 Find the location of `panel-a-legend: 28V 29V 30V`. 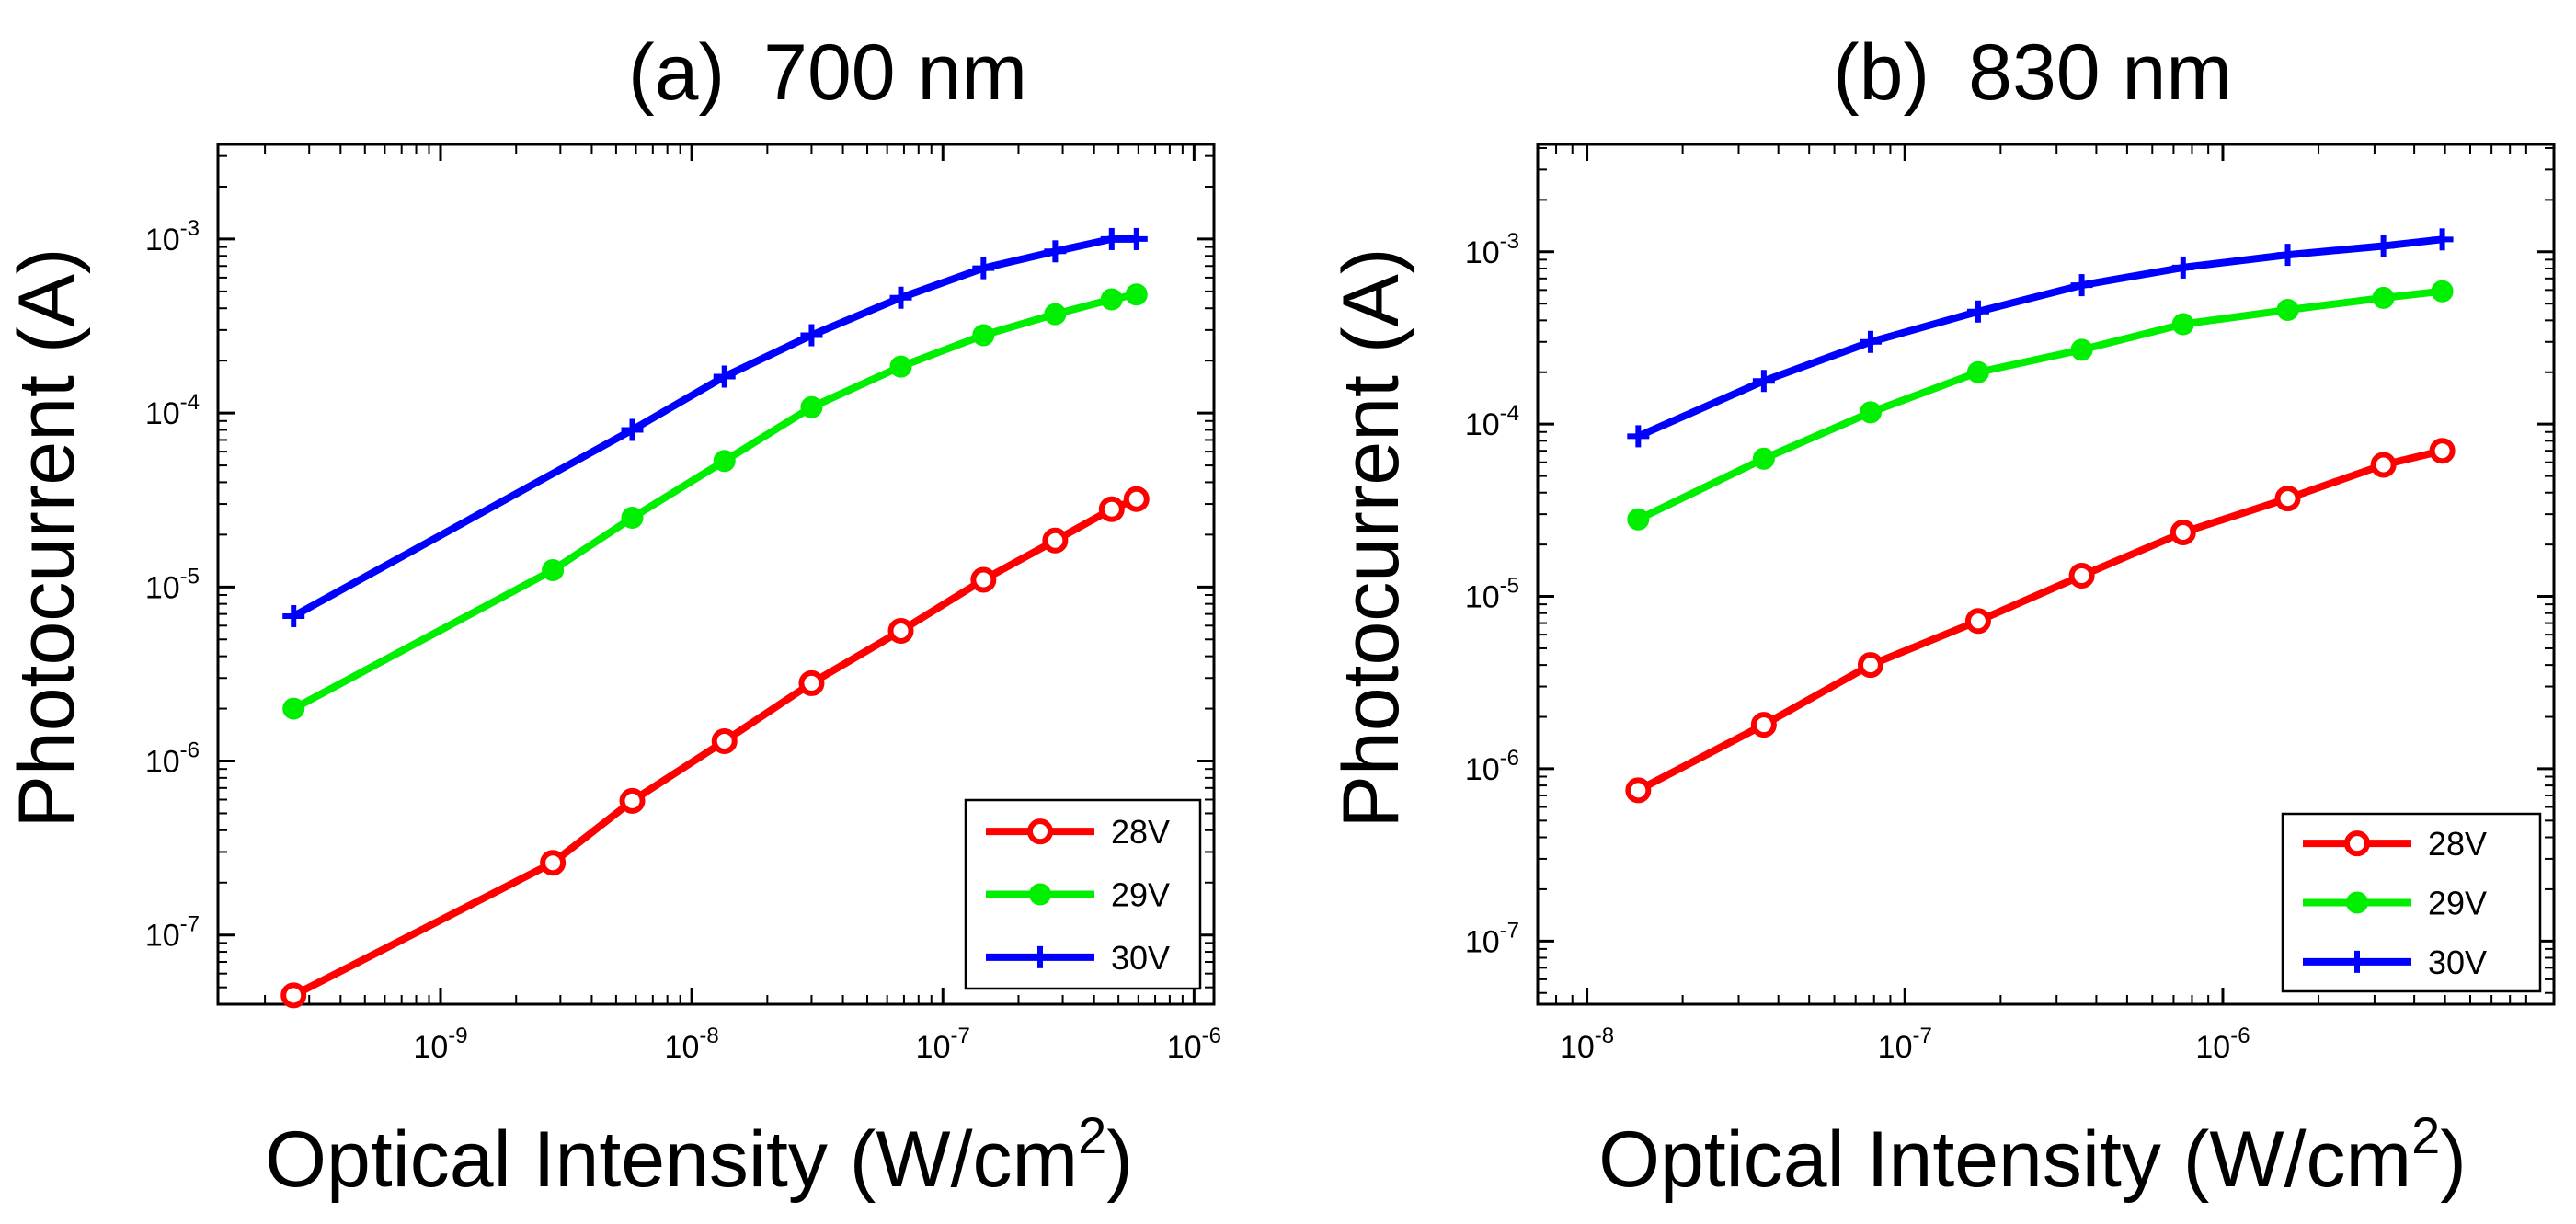

panel-a-legend: 28V 29V 30V is located at coordinates (1083, 894).